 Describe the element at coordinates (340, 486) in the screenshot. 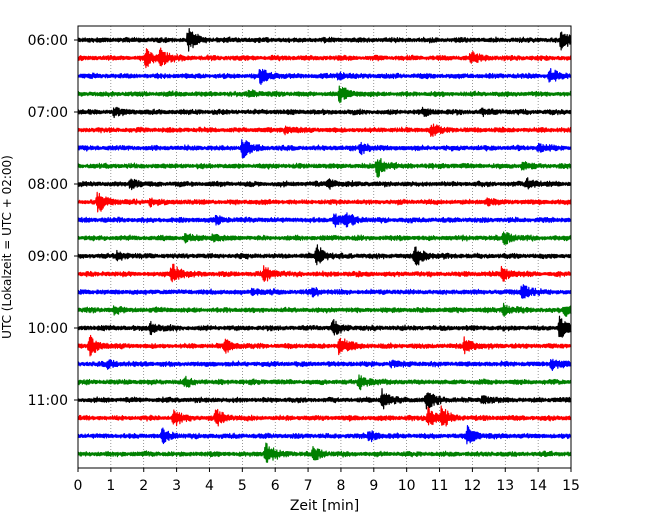

I see `x-tick-label: 8` at that location.